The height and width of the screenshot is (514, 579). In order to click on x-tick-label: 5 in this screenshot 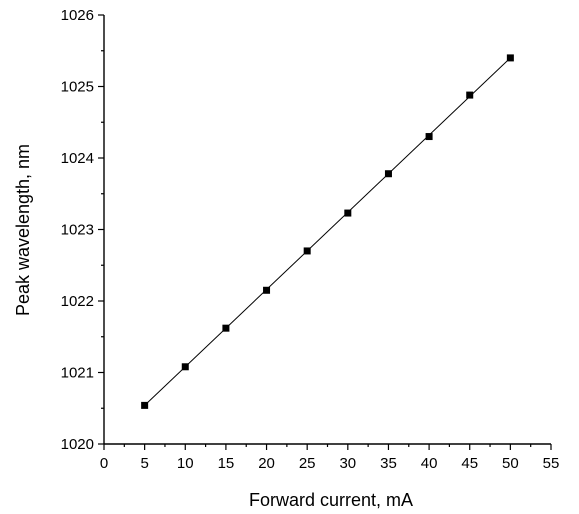, I will do `click(144, 463)`.